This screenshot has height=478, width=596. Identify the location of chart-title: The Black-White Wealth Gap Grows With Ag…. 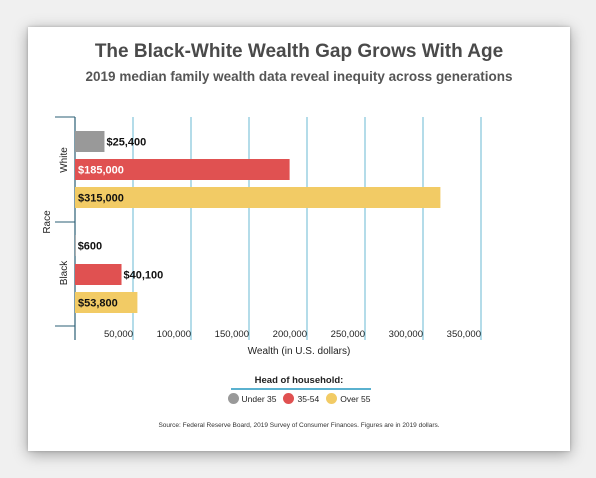
(299, 51).